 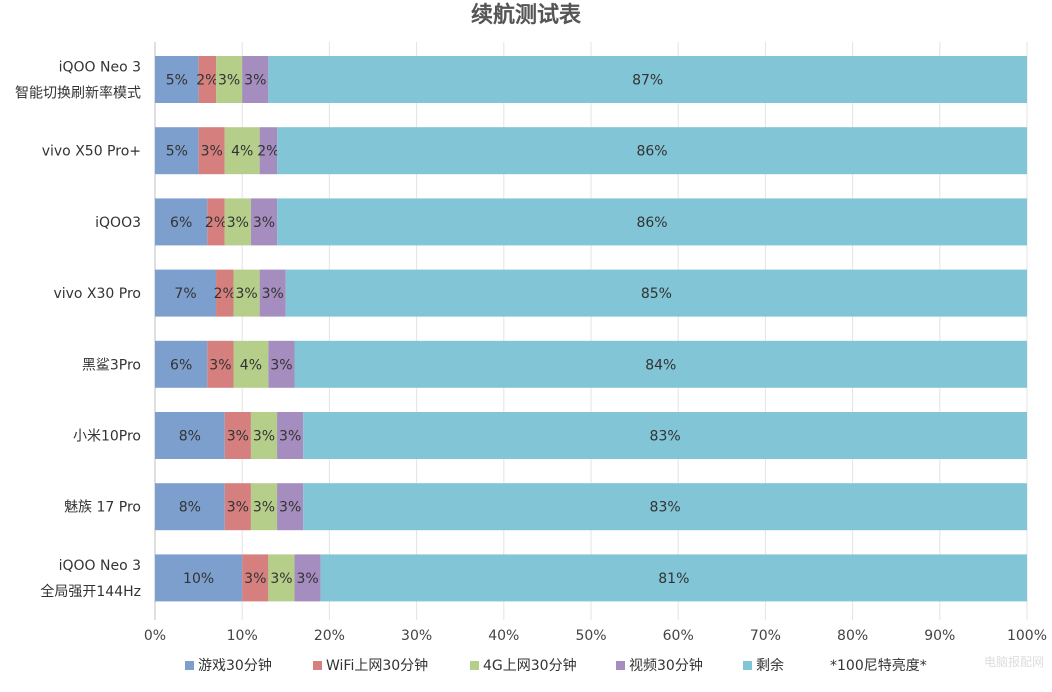 What do you see at coordinates (91, 152) in the screenshot?
I see `category-label: vivo X50 Pro+` at bounding box center [91, 152].